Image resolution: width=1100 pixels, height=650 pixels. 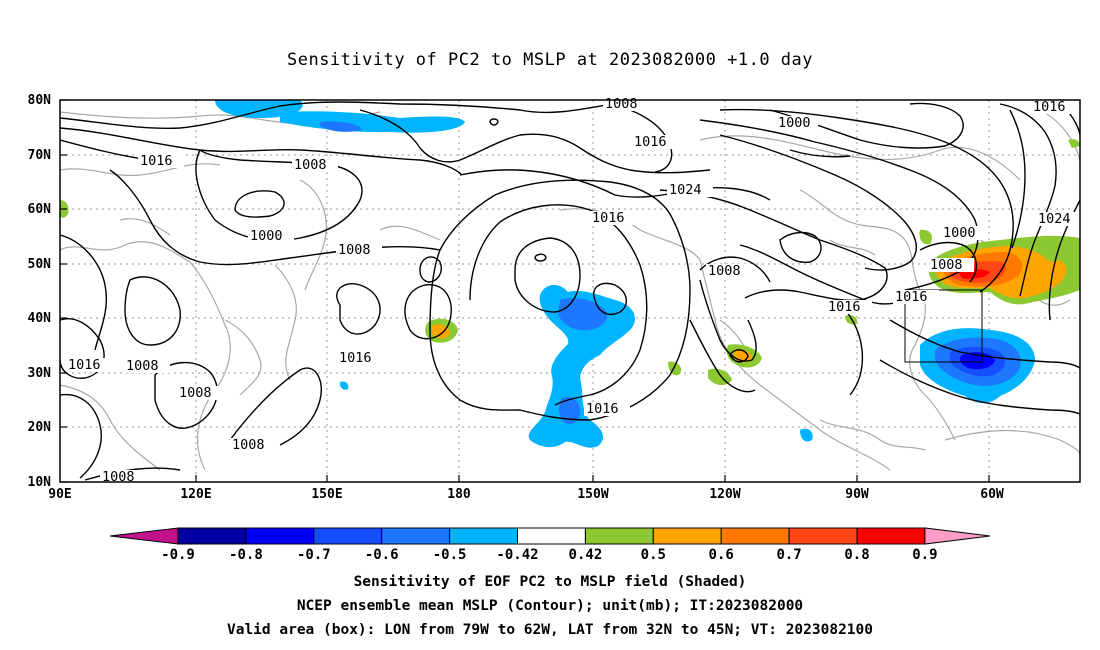 I want to click on colorbar-label: 0.42, so click(x=586, y=555).